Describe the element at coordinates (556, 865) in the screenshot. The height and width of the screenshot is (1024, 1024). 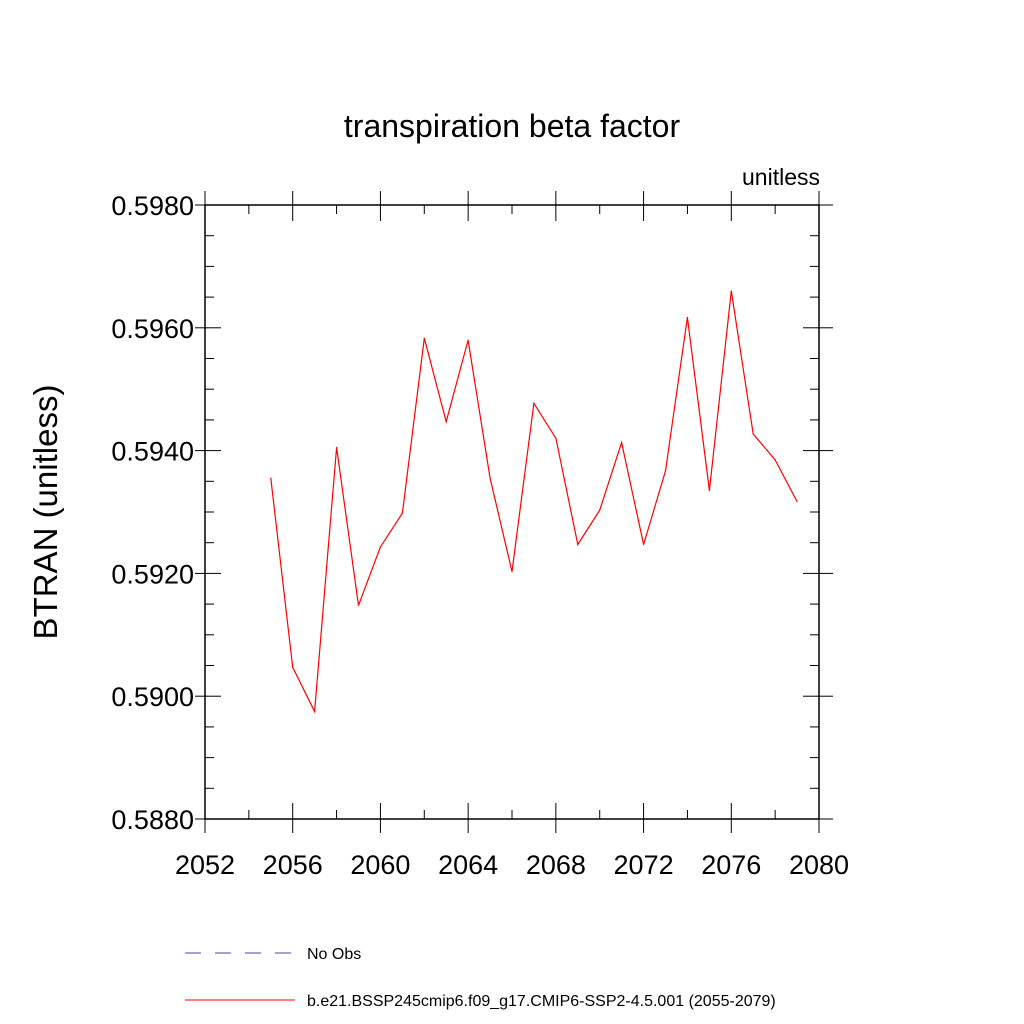
I see `x-tick-label: 2068` at that location.